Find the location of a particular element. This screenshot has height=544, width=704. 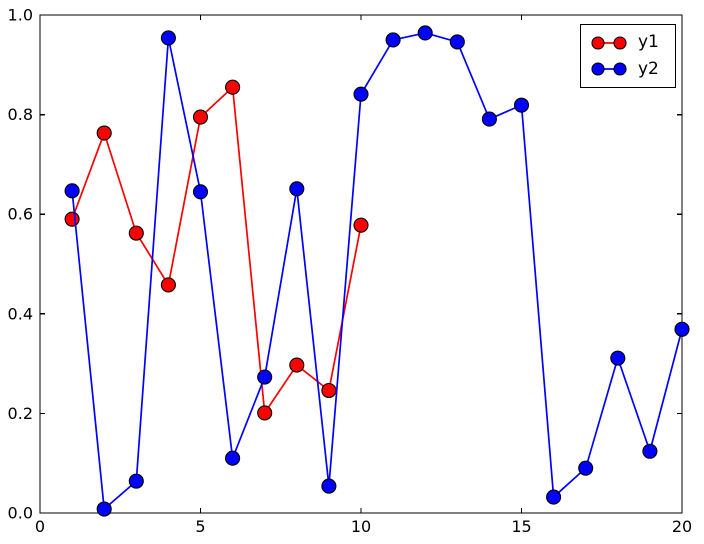

x-tick-label: 10 is located at coordinates (361, 526).